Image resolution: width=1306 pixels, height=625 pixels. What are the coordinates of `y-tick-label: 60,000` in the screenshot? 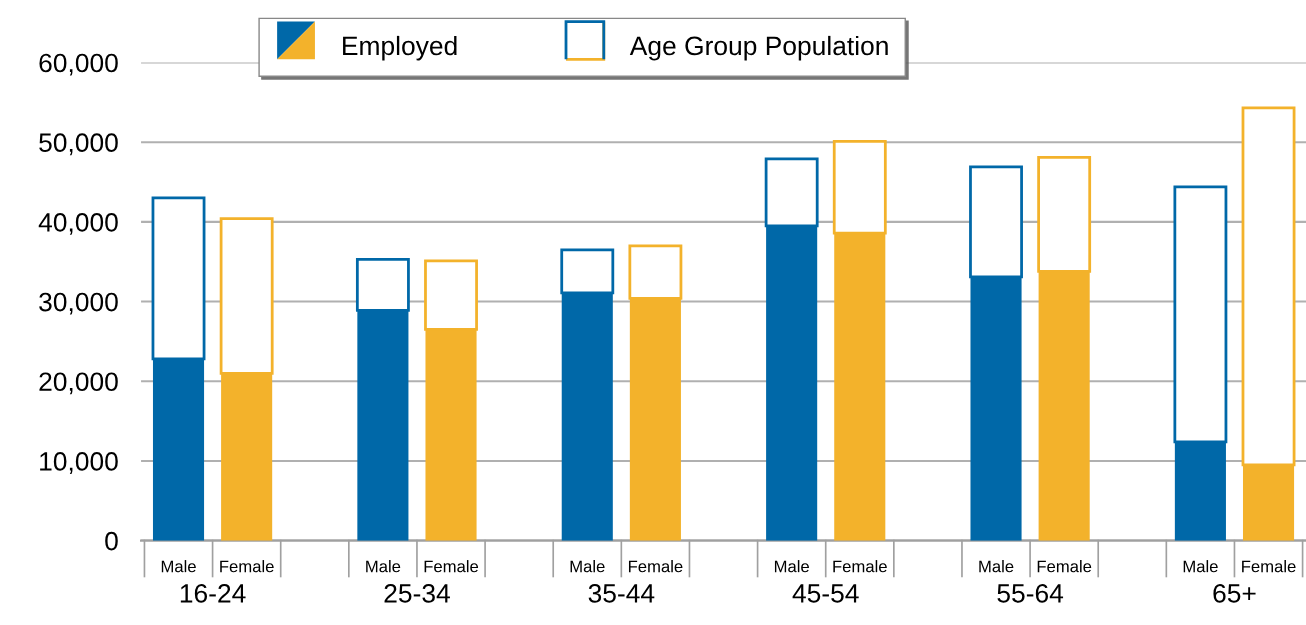 It's located at (78, 64).